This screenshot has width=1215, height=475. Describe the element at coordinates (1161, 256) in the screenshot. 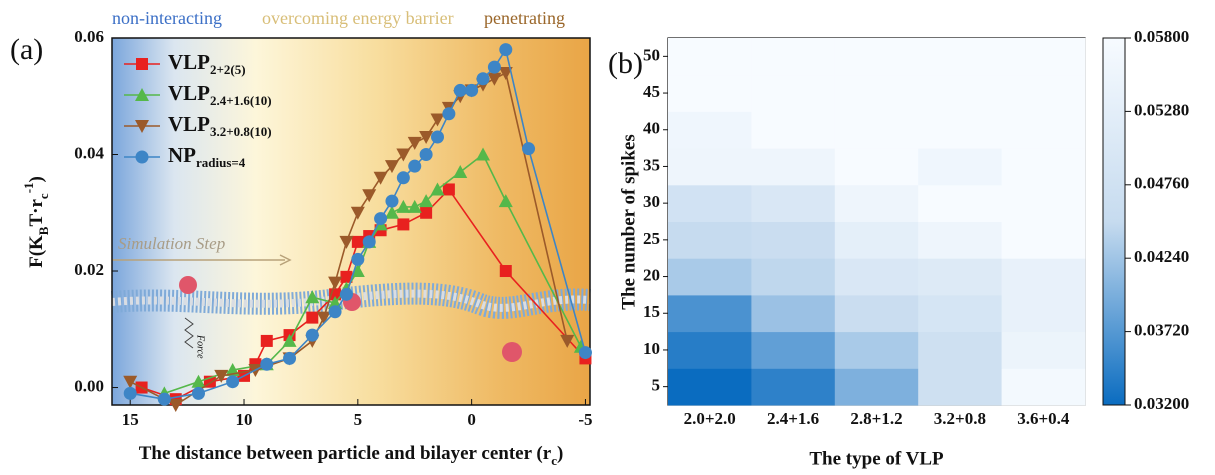

I see `colorbar-tick-label: 0.04240` at that location.